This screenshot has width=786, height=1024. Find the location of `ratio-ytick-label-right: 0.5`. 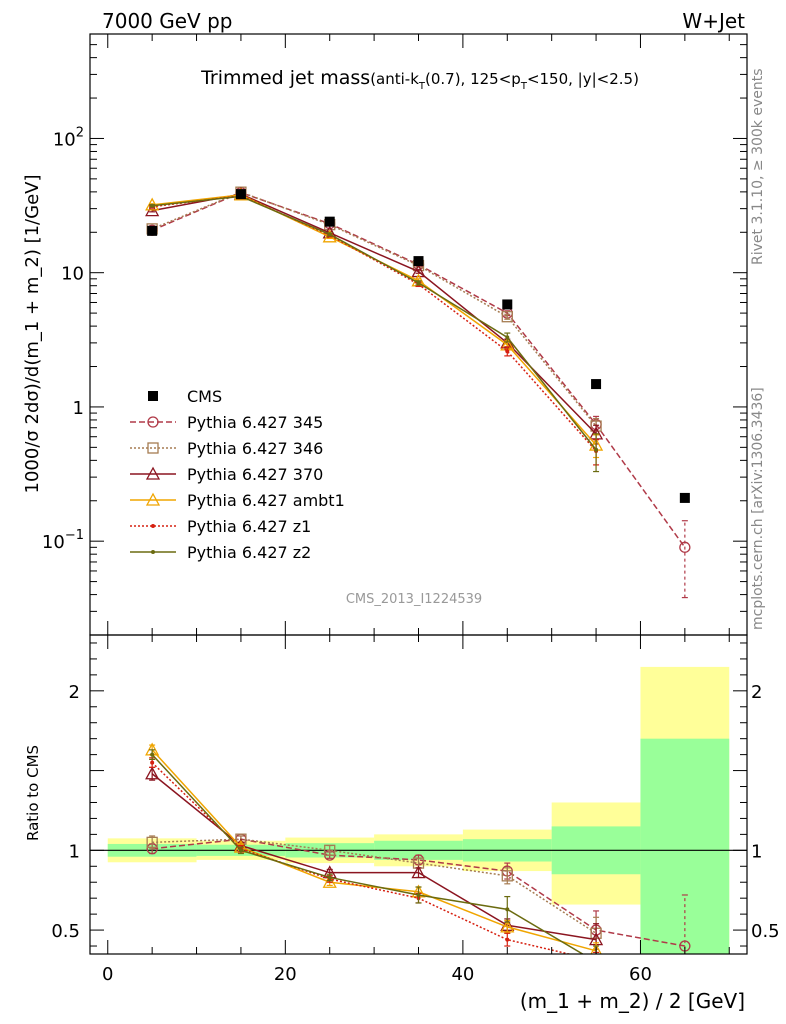

ratio-ytick-label-right: 0.5 is located at coordinates (765, 931).